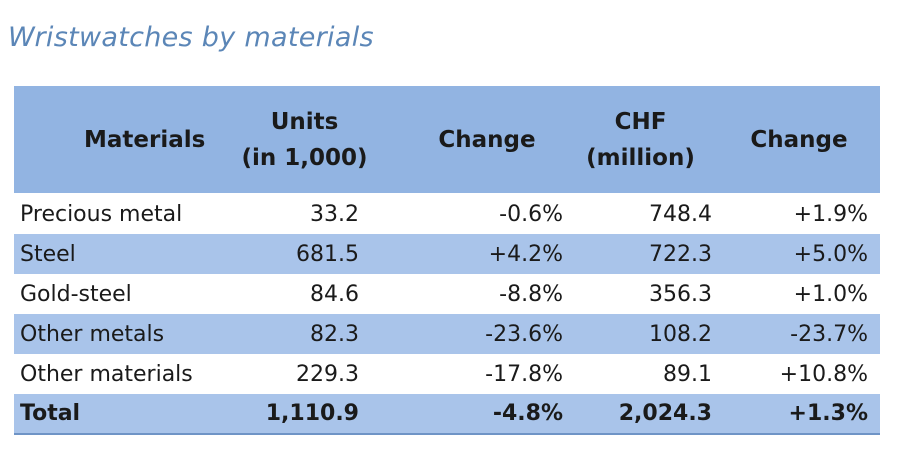 Image resolution: width=900 pixels, height=452 pixels. Describe the element at coordinates (680, 334) in the screenshot. I see `cell-chf: 108.2` at that location.